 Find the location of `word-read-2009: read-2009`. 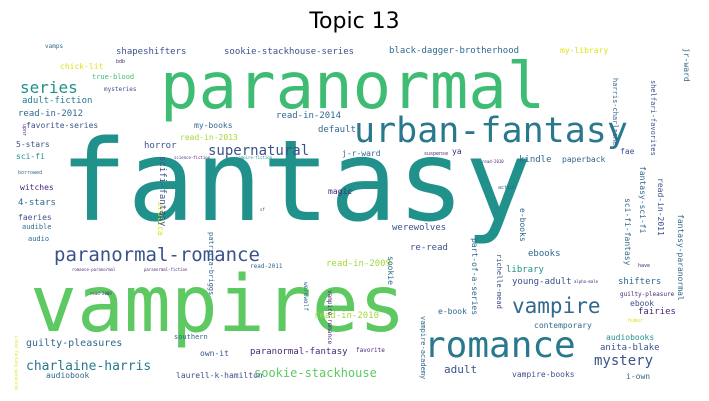

word-read-2009: read-2009 is located at coordinates (101, 293).